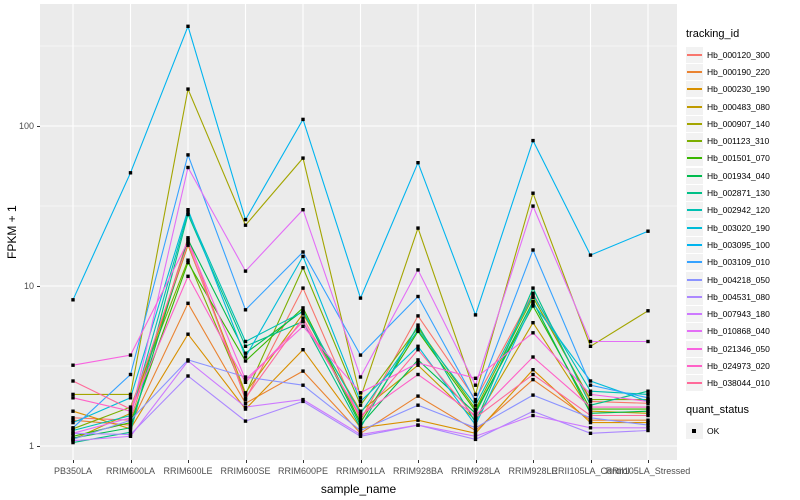  I want to click on x-tick-label-RRIM600PE: RRIM600PE, so click(303, 471).